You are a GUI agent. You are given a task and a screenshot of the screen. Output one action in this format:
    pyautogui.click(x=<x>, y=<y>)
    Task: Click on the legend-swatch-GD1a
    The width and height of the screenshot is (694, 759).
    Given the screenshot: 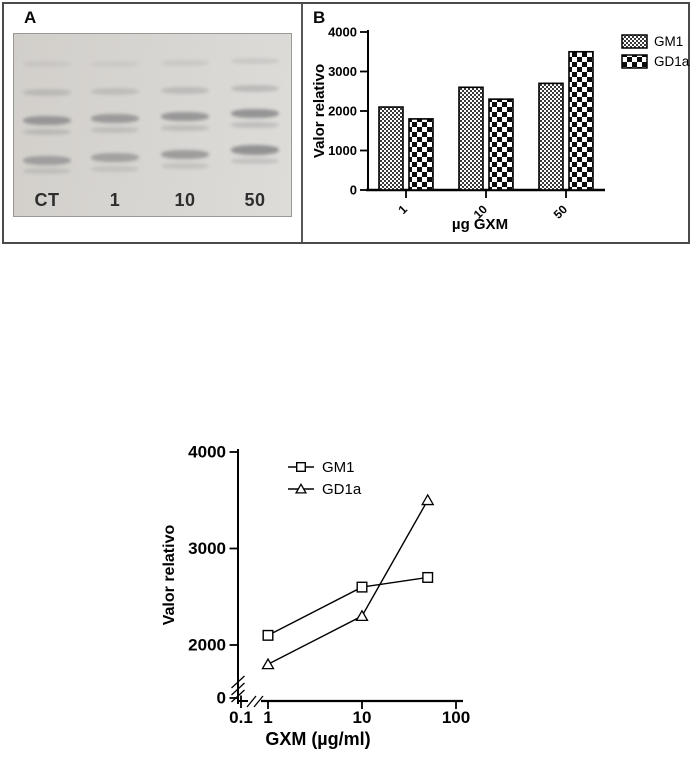 What is the action you would take?
    pyautogui.click(x=634, y=61)
    